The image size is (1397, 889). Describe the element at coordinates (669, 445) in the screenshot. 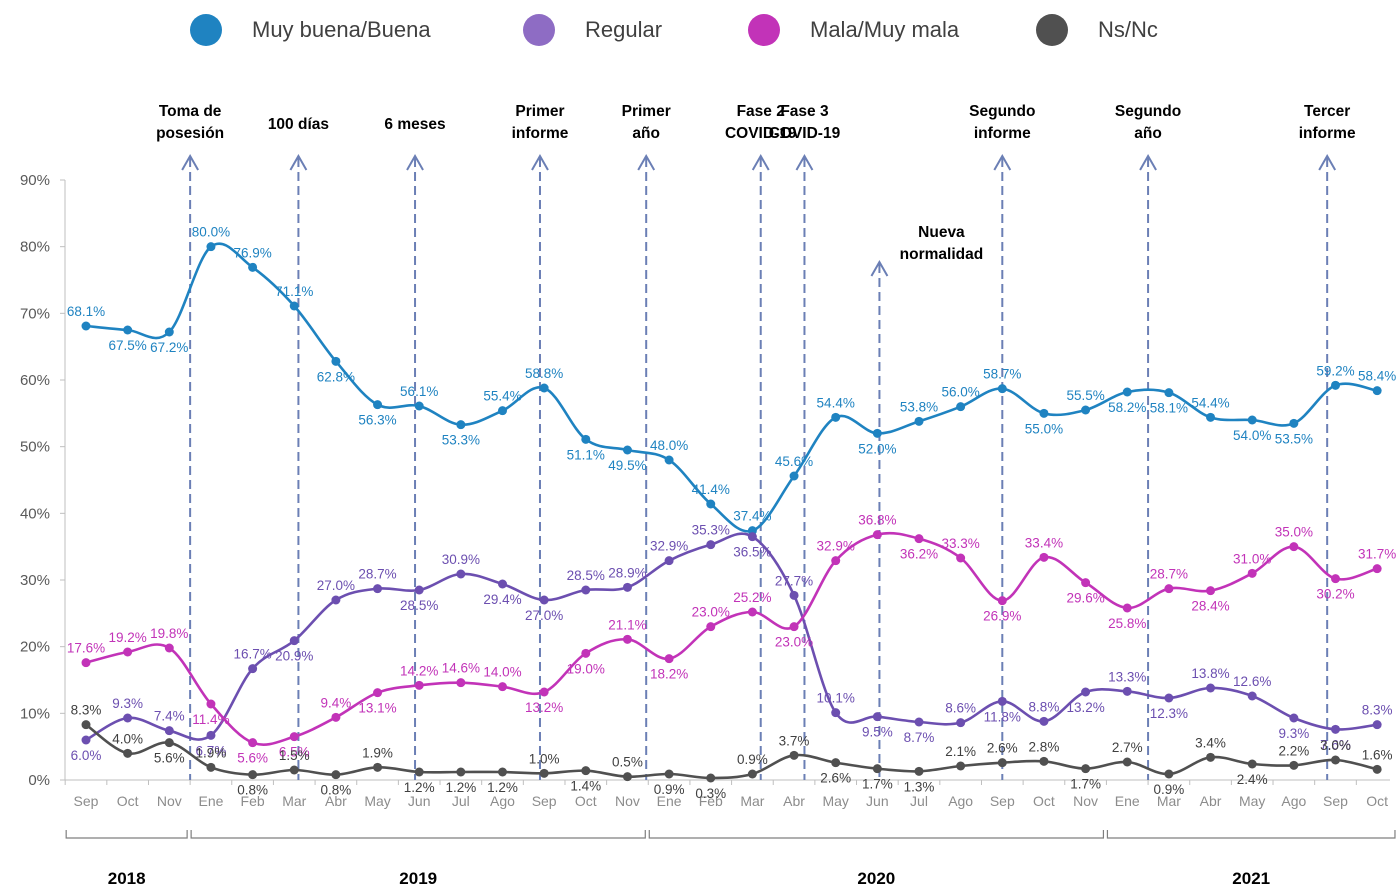

I see `data-label: 48.0%` at that location.